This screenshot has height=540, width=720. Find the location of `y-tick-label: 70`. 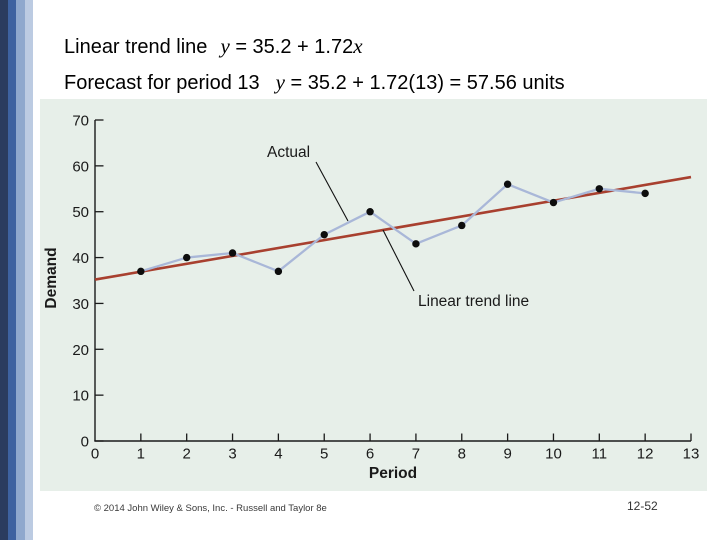

y-tick-label: 70 is located at coordinates (80, 121).